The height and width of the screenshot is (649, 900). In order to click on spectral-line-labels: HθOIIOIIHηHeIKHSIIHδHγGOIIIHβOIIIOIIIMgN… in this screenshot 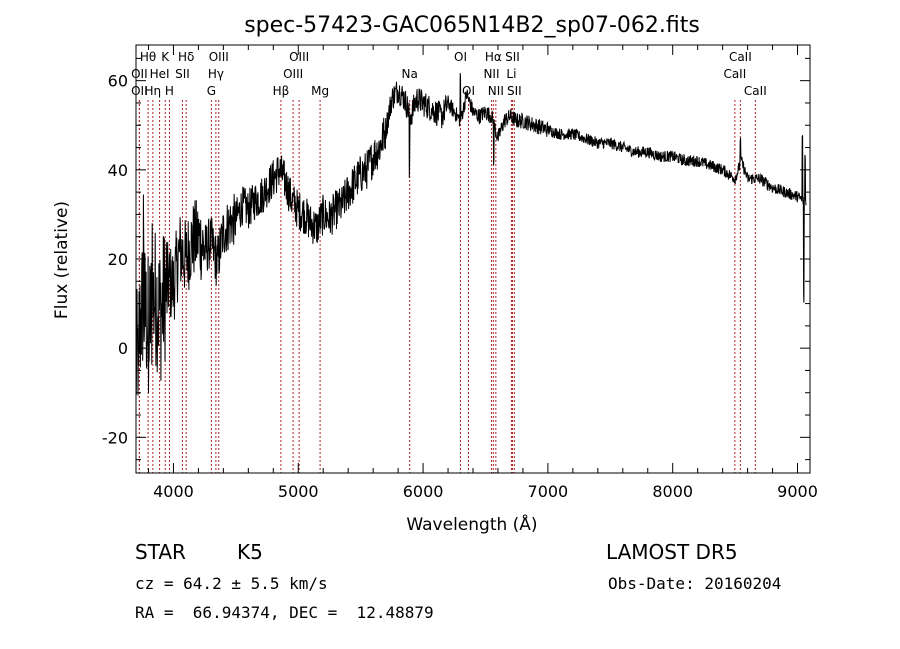, I will do `click(449, 74)`.